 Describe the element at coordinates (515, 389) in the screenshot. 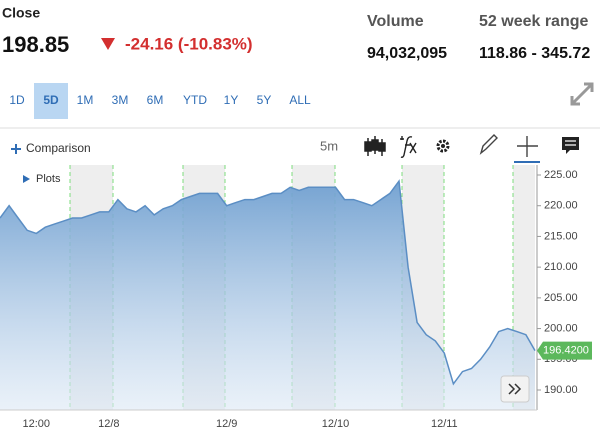

I see `scroll-icon` at that location.